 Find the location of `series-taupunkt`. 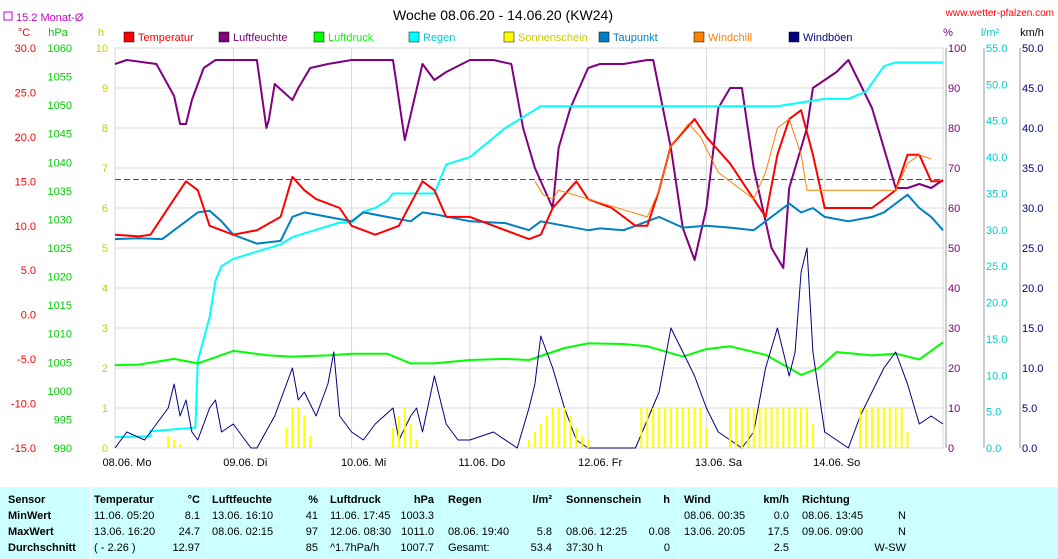

series-taupunkt is located at coordinates (529, 219).